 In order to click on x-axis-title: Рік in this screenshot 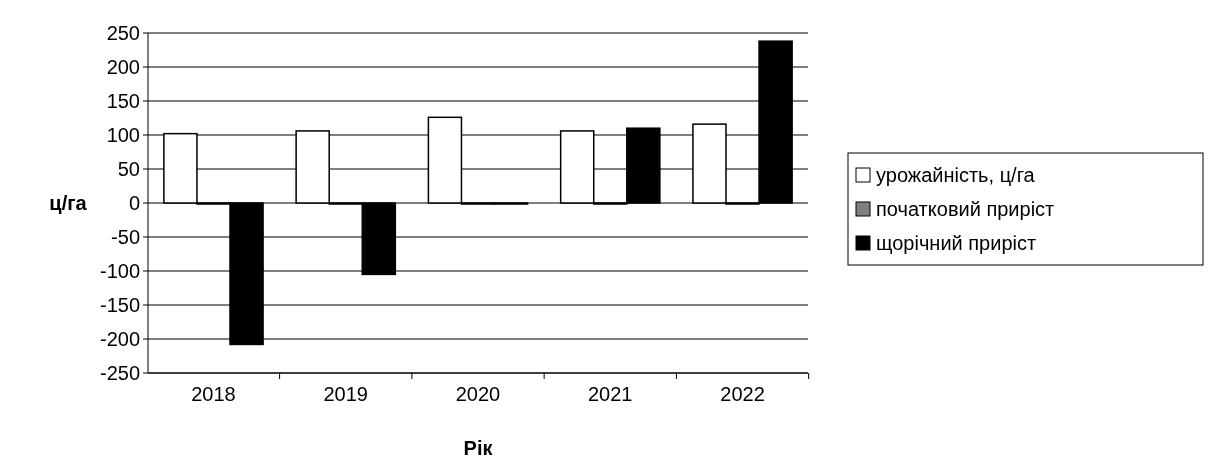, I will do `click(478, 448)`.